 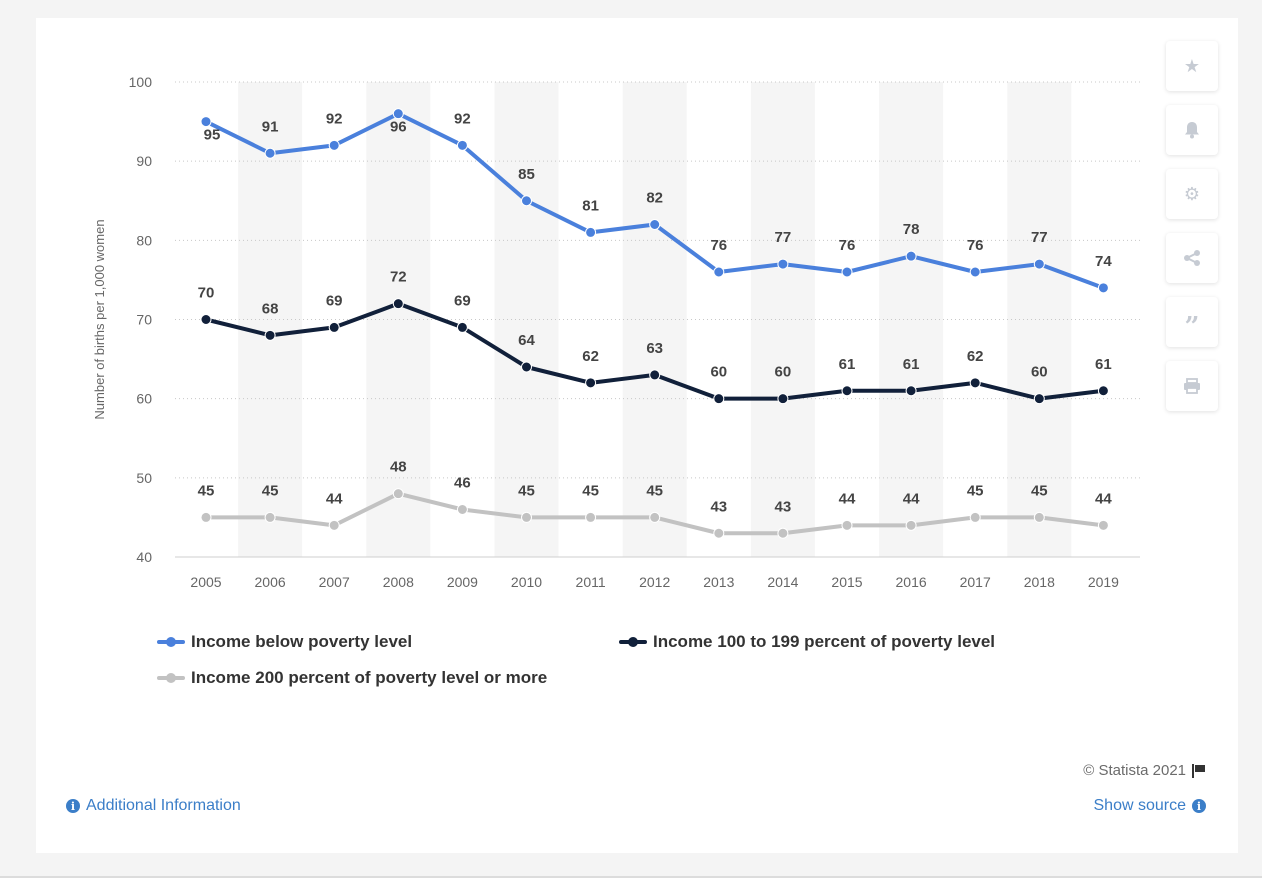 I want to click on data-label: 92, so click(x=334, y=118).